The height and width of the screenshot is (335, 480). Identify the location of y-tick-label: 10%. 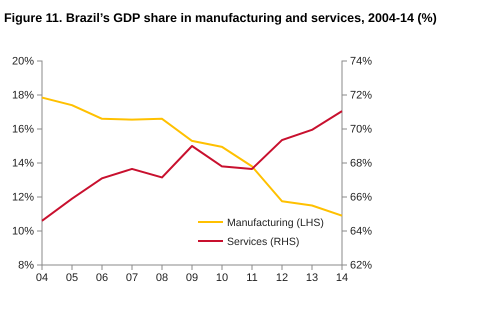
(23, 232).